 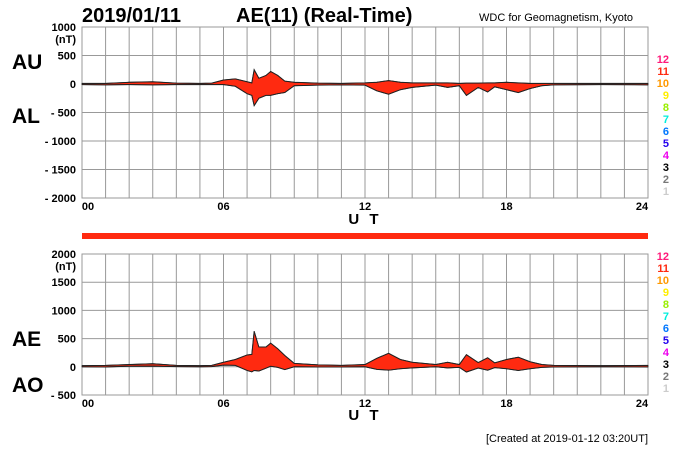 What do you see at coordinates (567, 439) in the screenshot?
I see `created-timestamp: [Created at 2019-01-12 03:20UT]` at bounding box center [567, 439].